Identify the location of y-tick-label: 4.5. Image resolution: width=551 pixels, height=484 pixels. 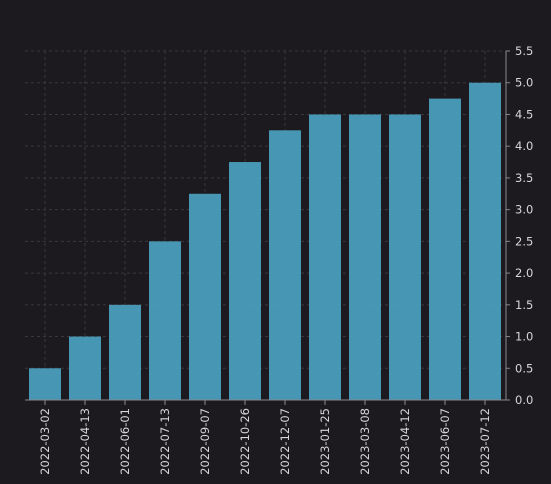
(524, 114).